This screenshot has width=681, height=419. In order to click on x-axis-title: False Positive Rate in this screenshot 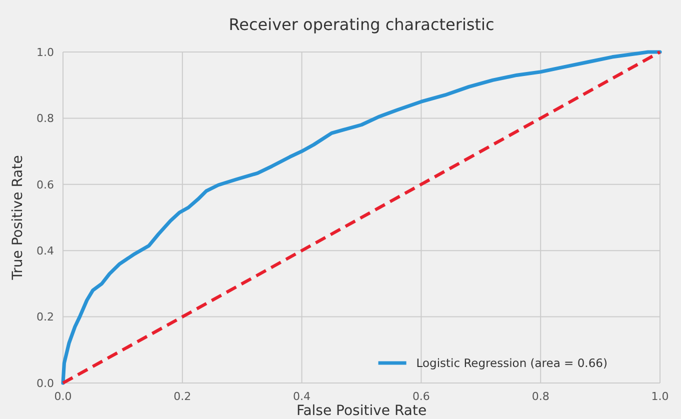, I will do `click(361, 411)`.